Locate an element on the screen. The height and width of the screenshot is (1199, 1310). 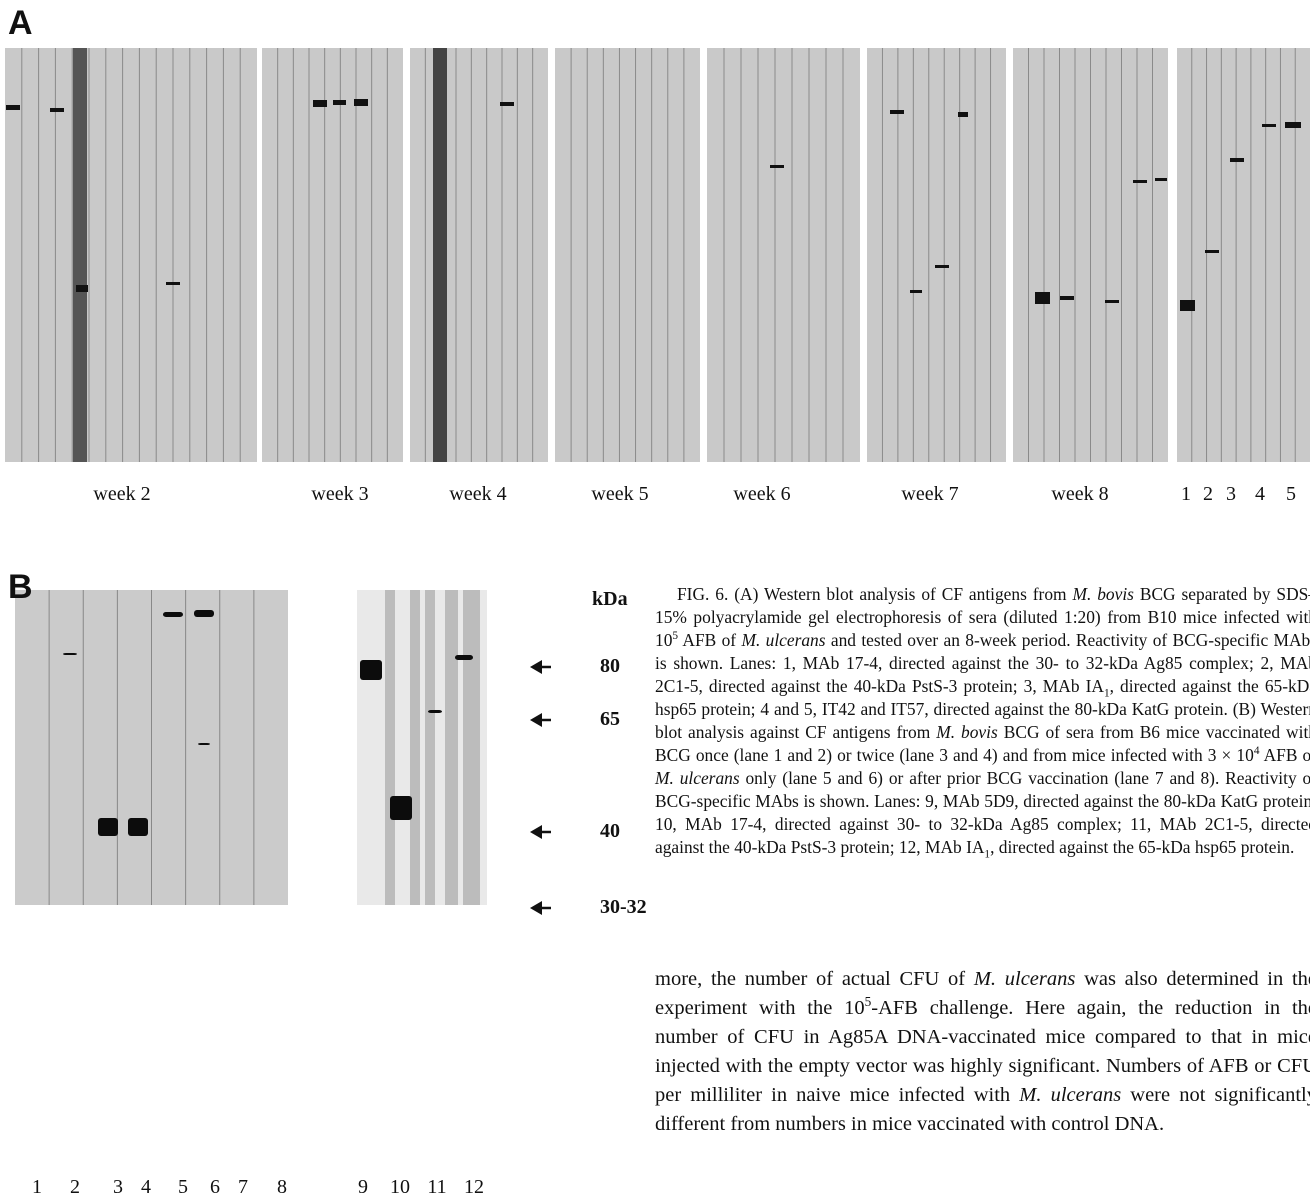
lane-label: 11 is located at coordinates (437, 1187).